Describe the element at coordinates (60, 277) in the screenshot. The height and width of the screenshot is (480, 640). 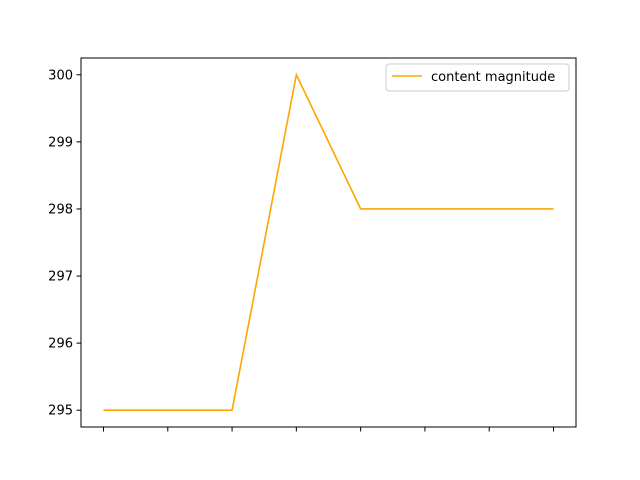
I see `y-tick-label: 297` at that location.